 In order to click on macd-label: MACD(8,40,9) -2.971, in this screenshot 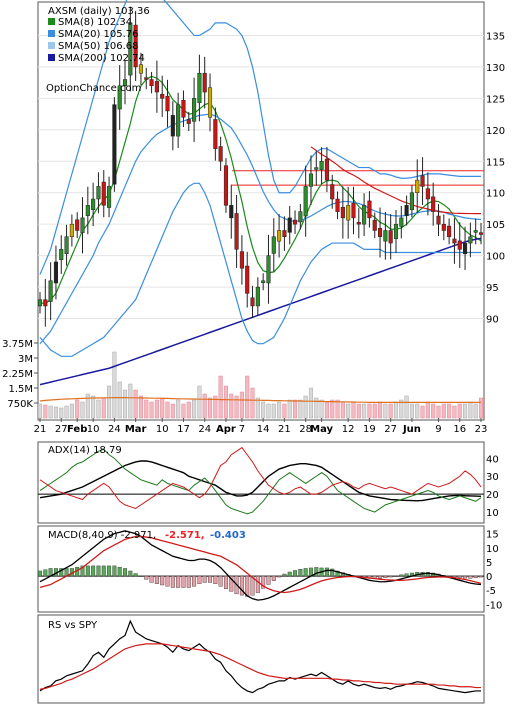, I will do `click(102, 535)`.